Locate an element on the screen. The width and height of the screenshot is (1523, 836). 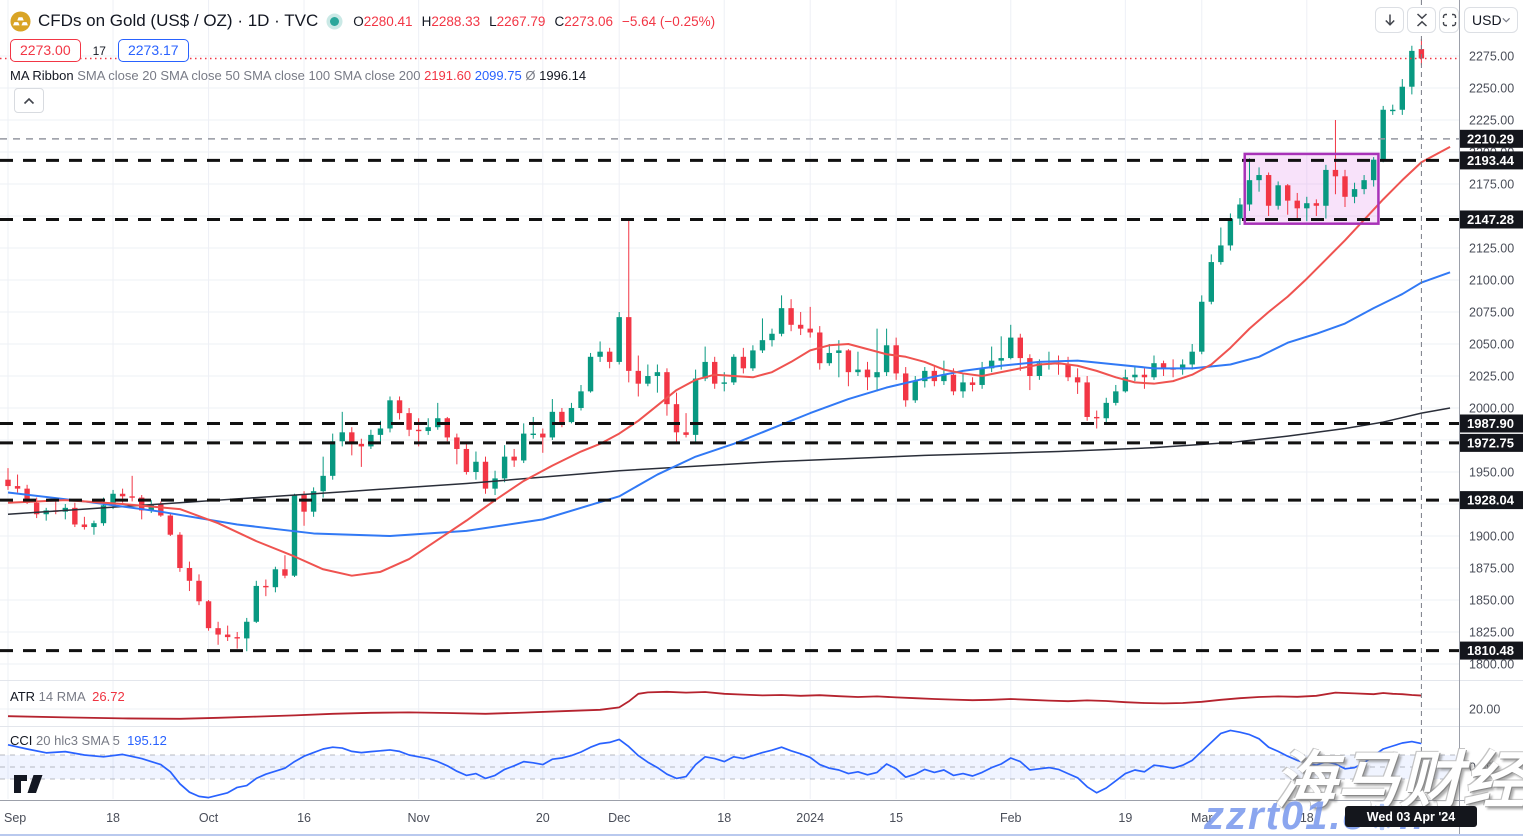
time-axis-label: 15 is located at coordinates (896, 818).